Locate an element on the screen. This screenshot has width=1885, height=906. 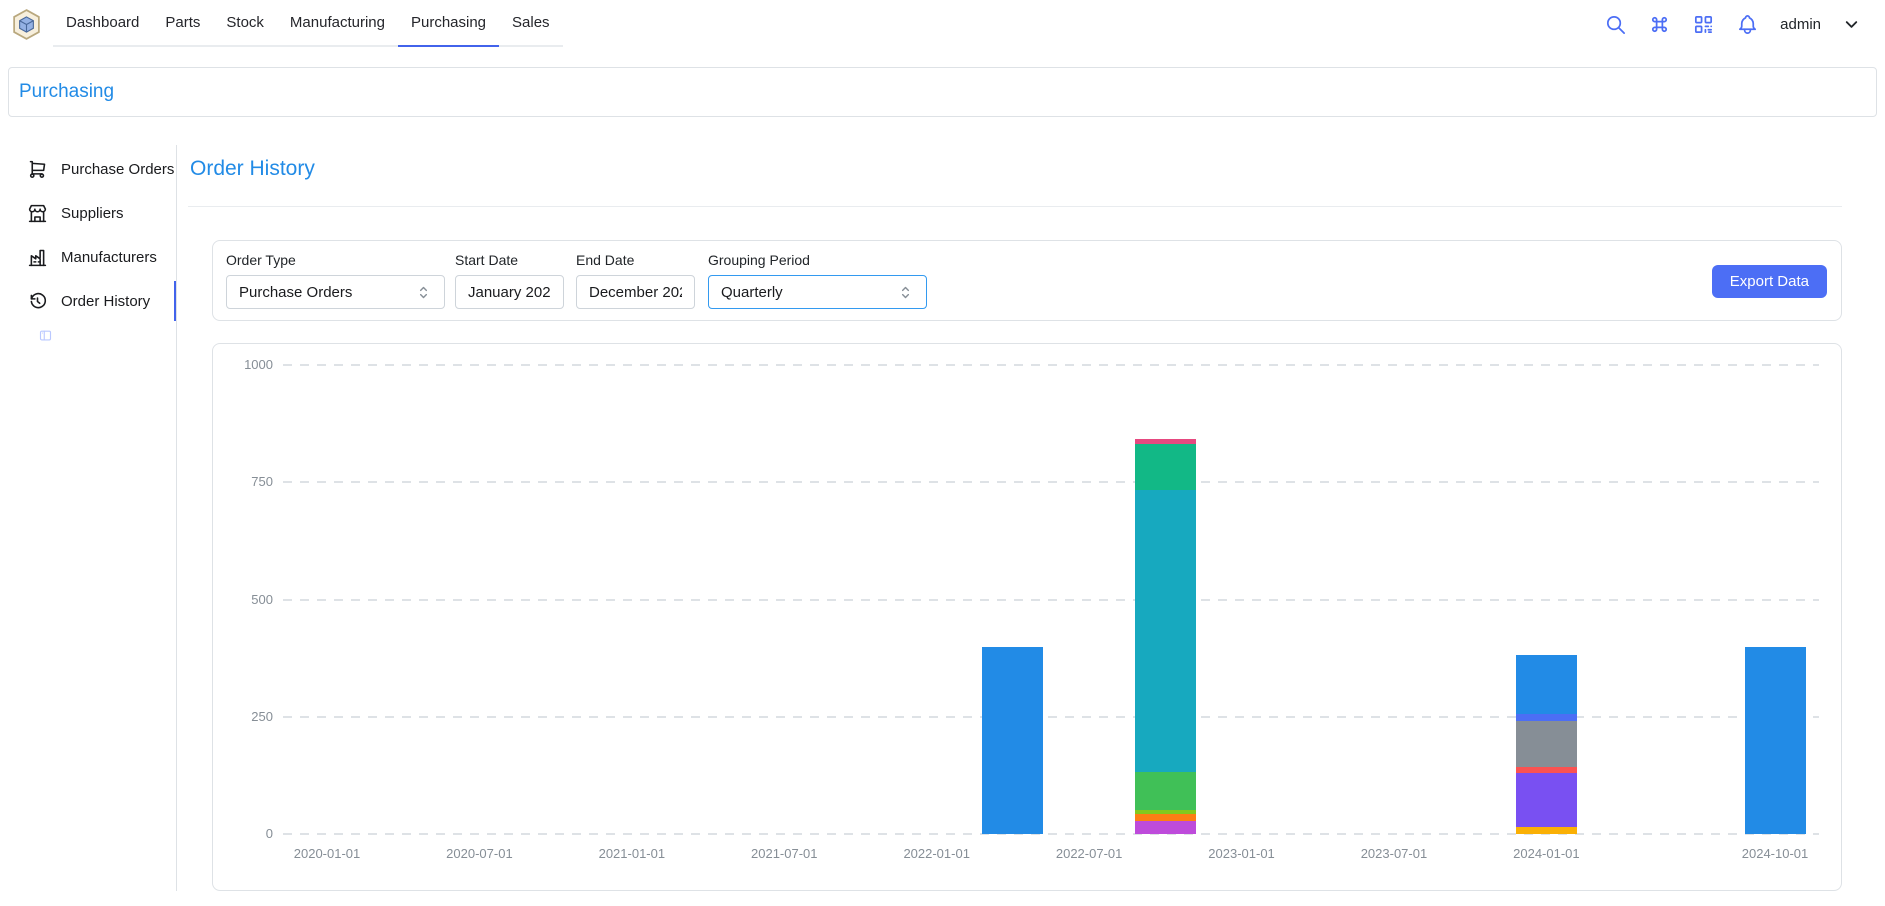
y-axis-tick-label: 250 is located at coordinates (262, 716).